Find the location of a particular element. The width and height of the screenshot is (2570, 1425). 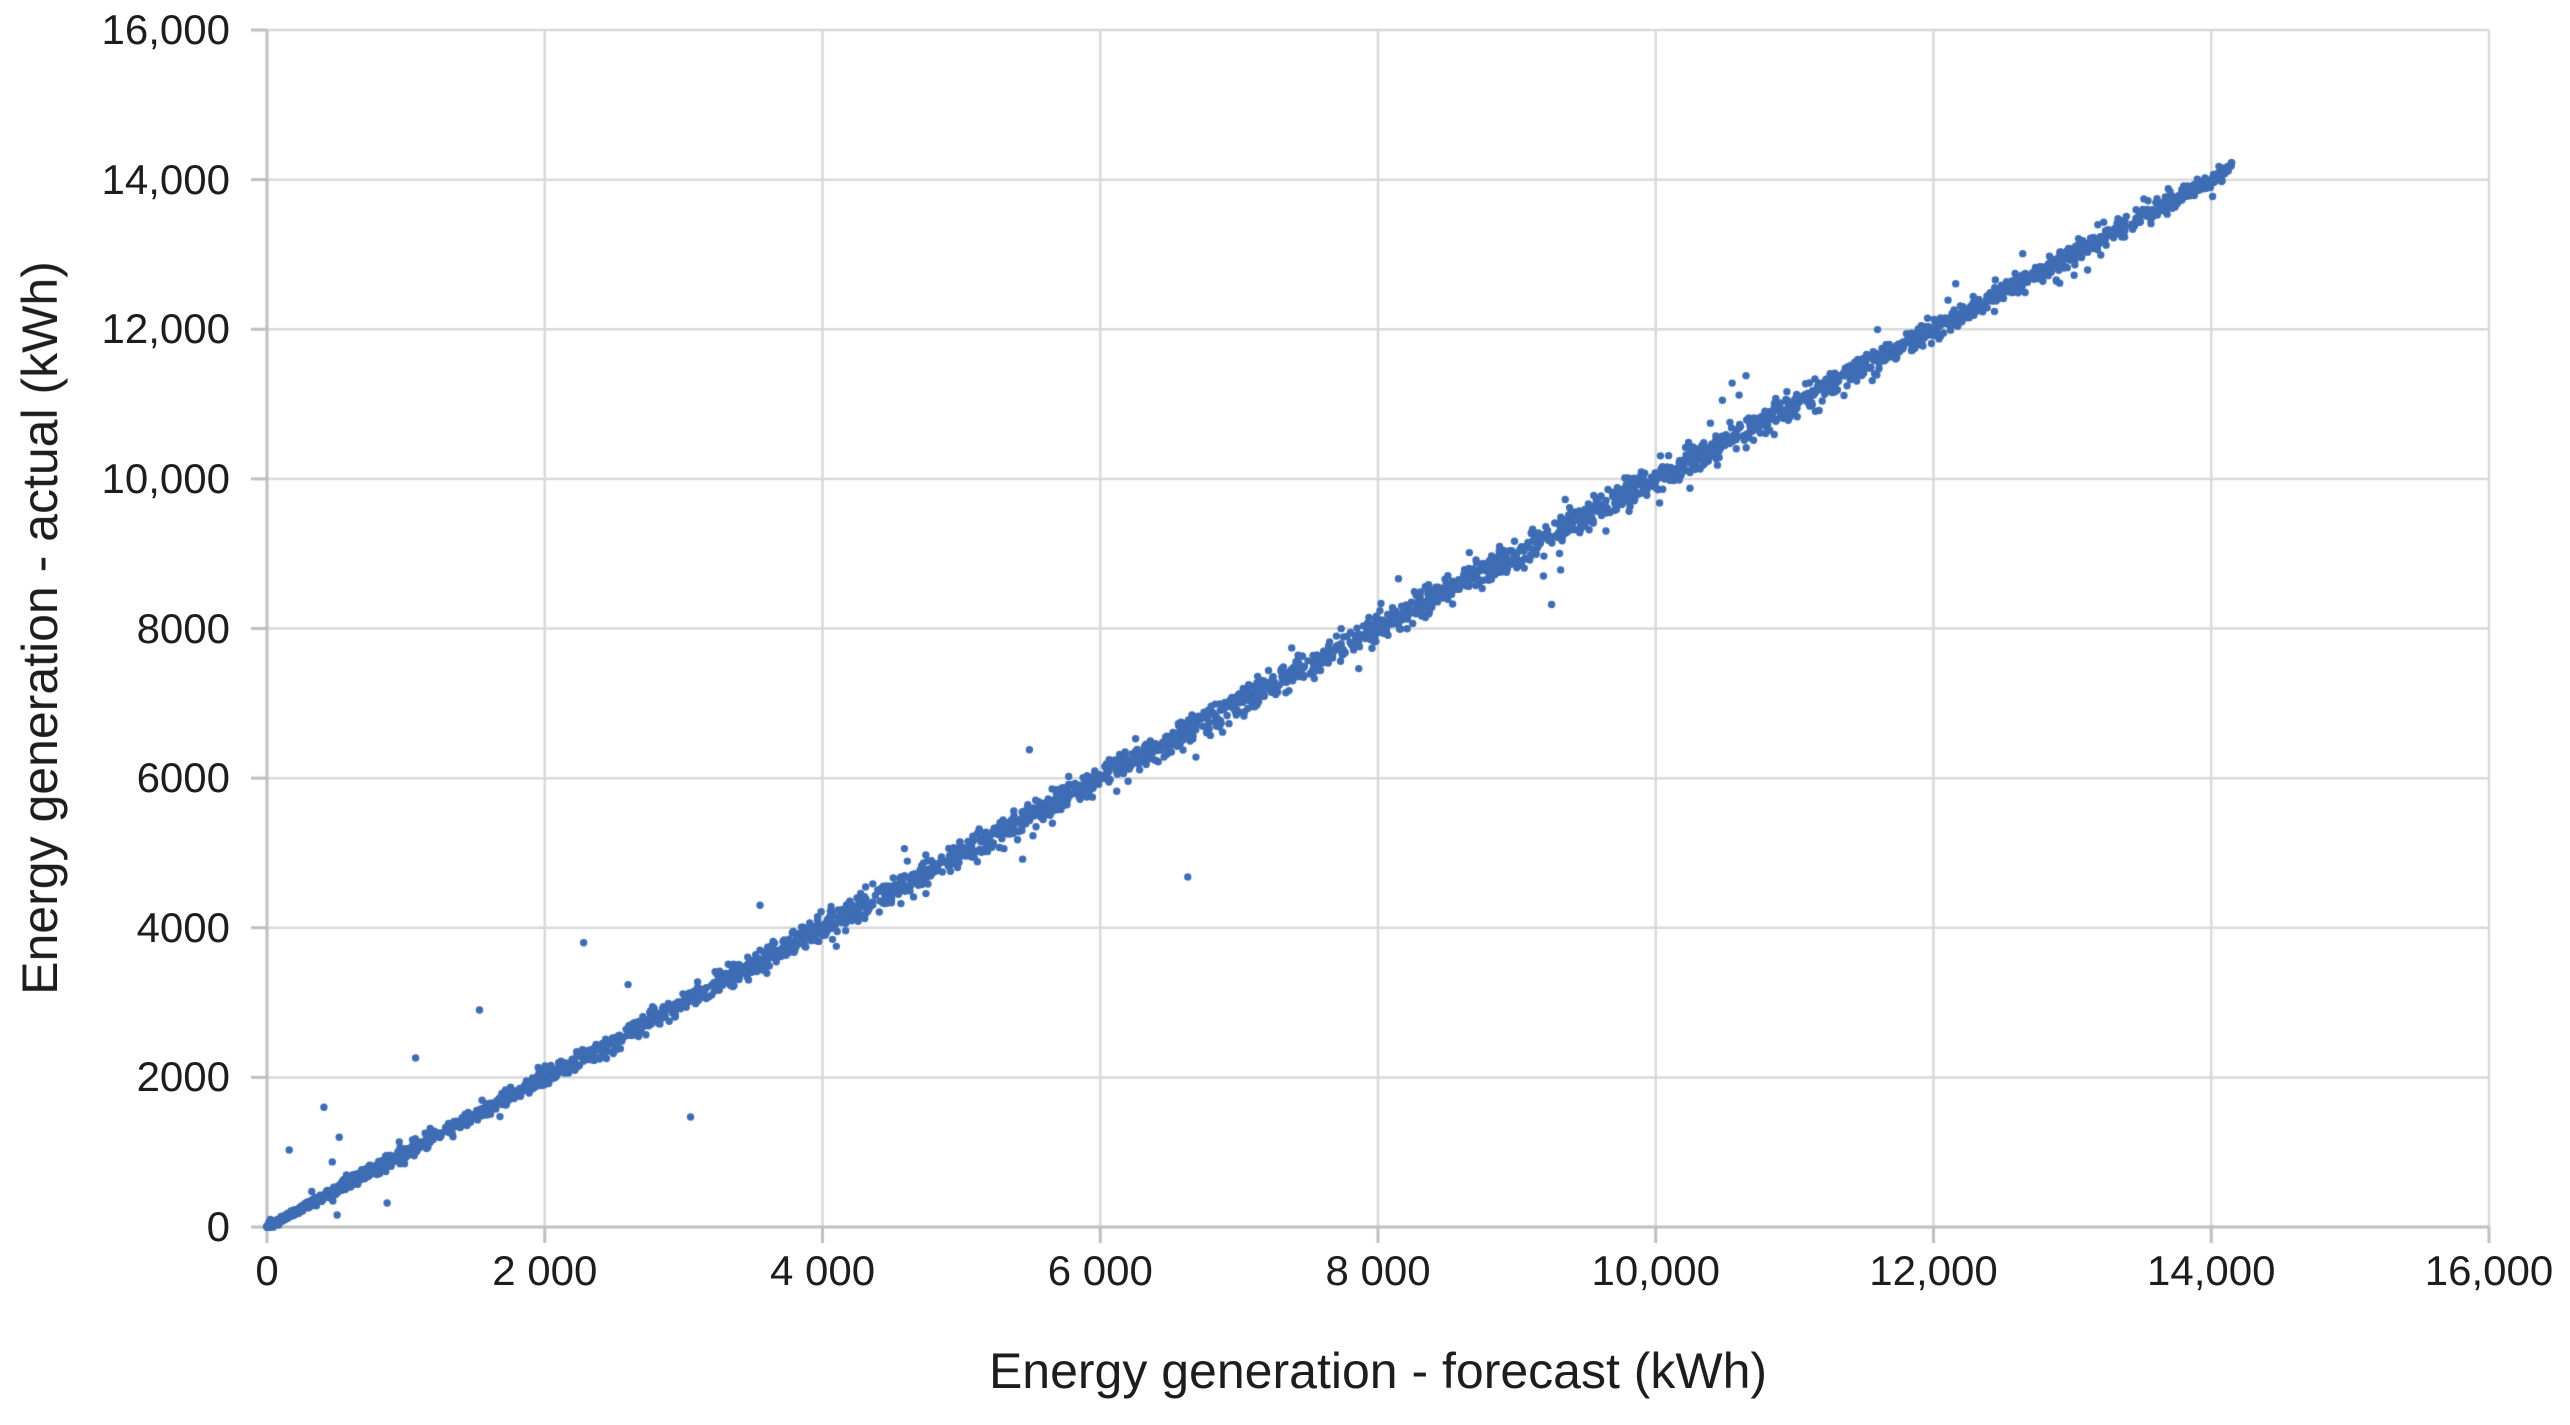

x-tick-label: 2 000 is located at coordinates (545, 1270).